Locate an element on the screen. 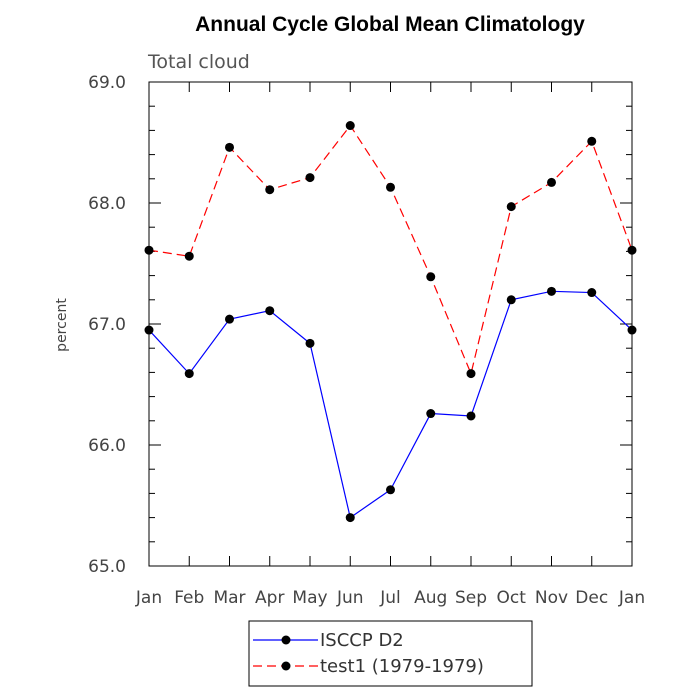 Image resolution: width=700 pixels, height=700 pixels. y-tick-label: 67.0 is located at coordinates (107, 325).